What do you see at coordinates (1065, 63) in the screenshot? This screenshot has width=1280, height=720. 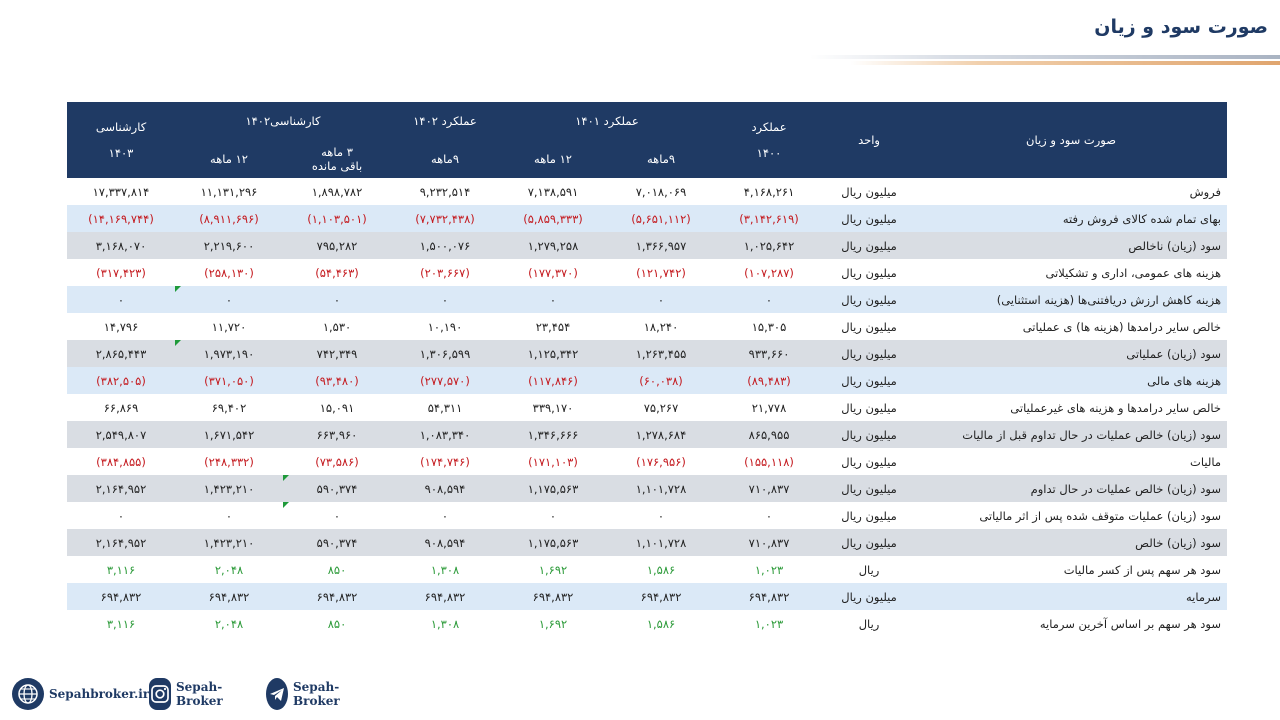 I see `decorative-stripe-orange` at bounding box center [1065, 63].